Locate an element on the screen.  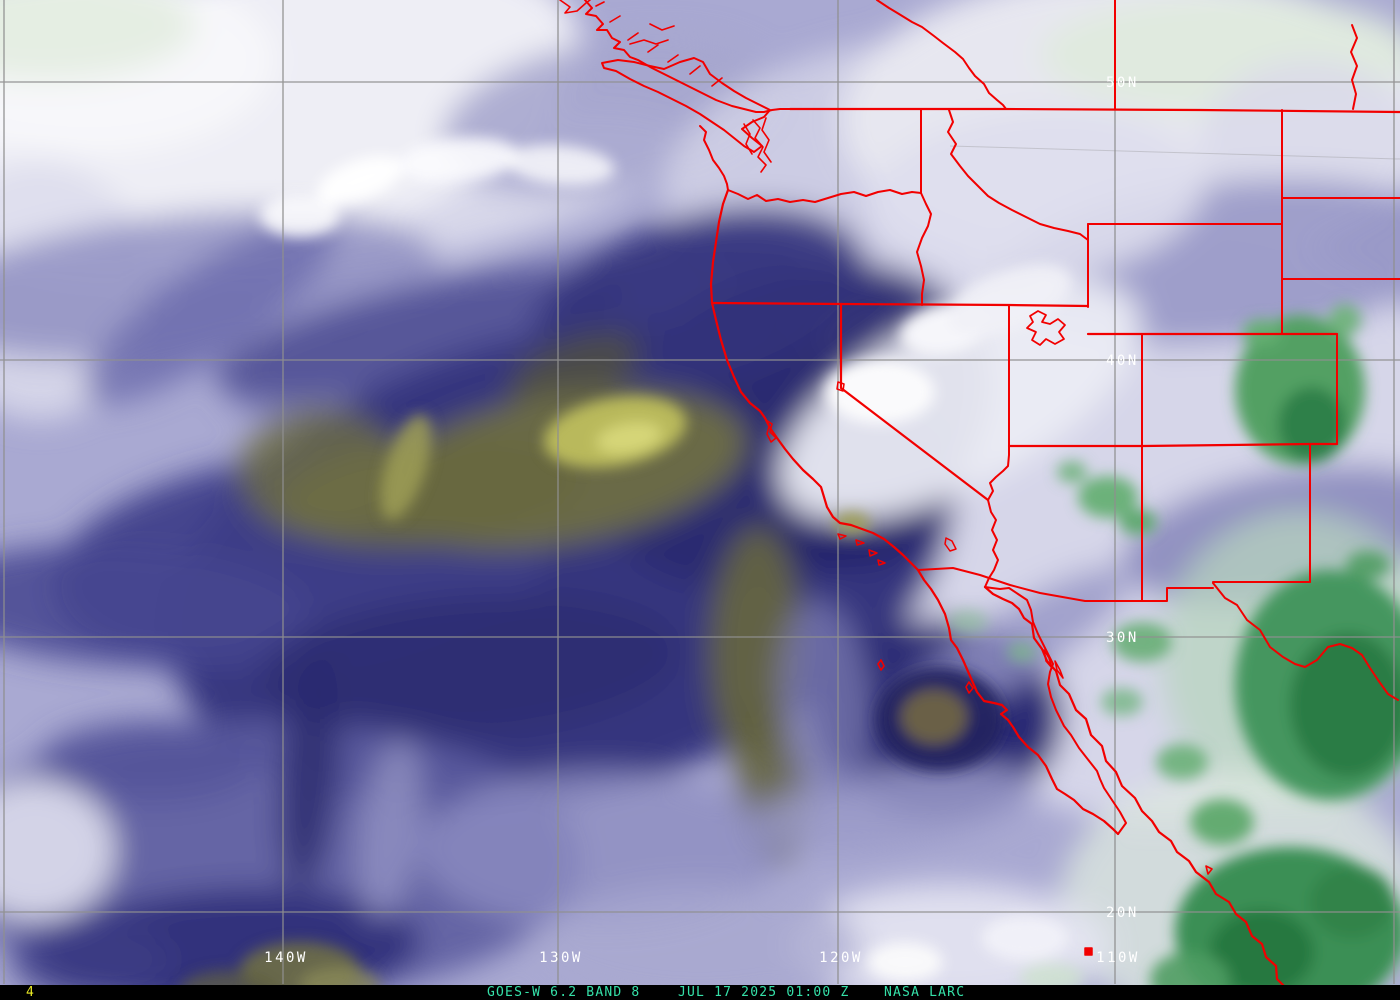
product-label: GOES-W 6.2 BAND 8 is located at coordinates (564, 992).